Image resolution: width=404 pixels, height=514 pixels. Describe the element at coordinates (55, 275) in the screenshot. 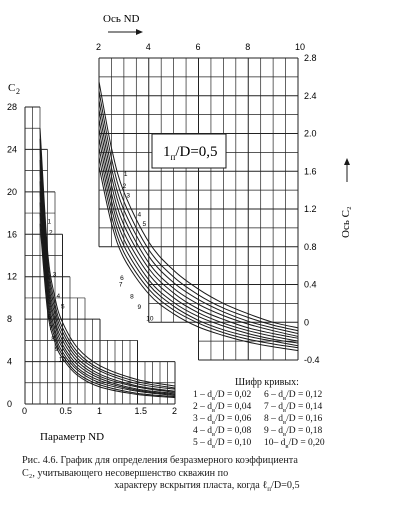

I see `curve-label-left: 3` at that location.